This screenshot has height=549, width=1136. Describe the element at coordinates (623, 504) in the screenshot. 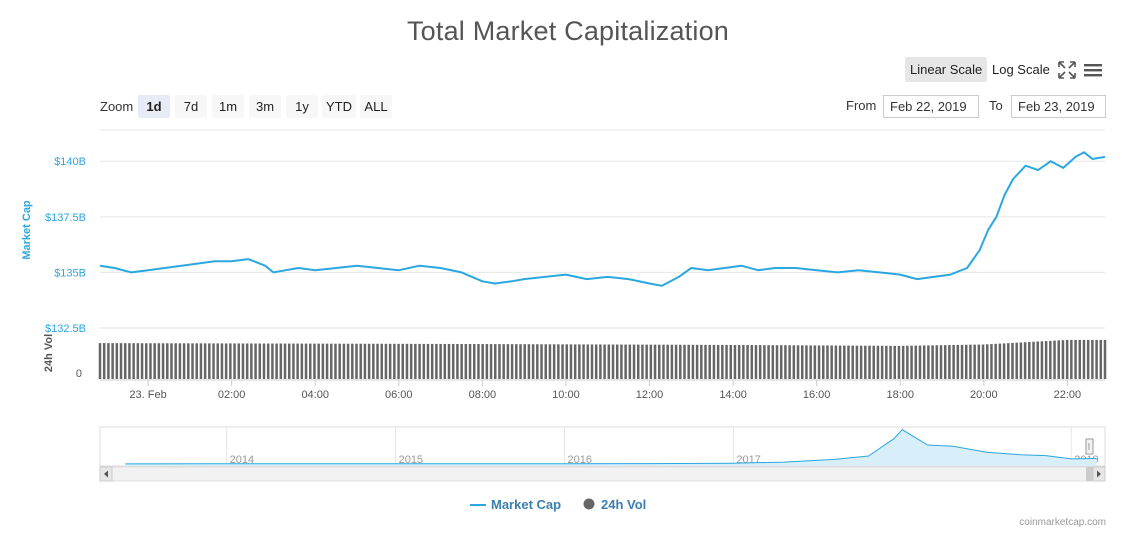

I see `legend-volume-label: 24h Vol` at that location.